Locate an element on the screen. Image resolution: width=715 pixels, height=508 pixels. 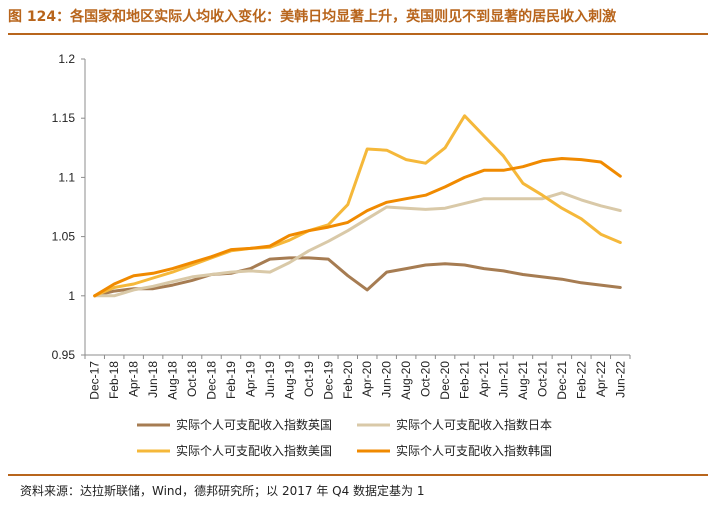
x-tick-label: Feb-21 is located at coordinates (465, 380).